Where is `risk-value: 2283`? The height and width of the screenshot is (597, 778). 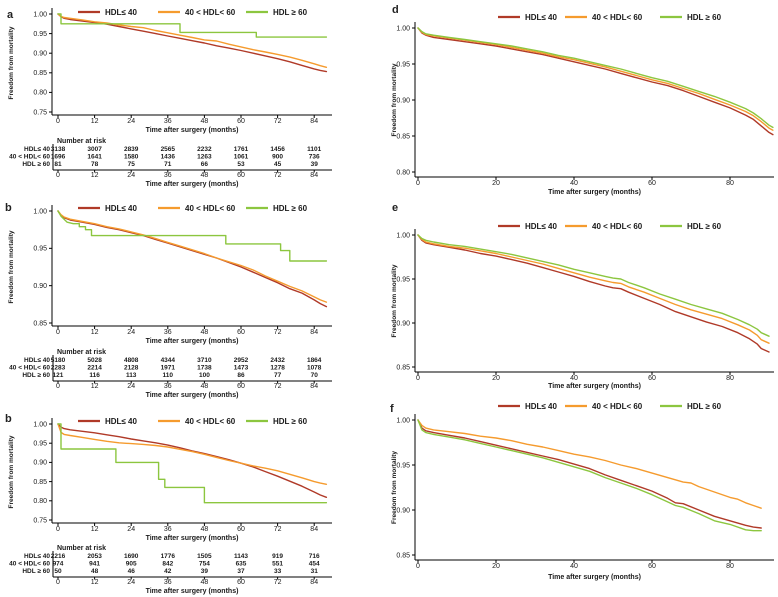
risk-value: 2283 is located at coordinates (58, 368).